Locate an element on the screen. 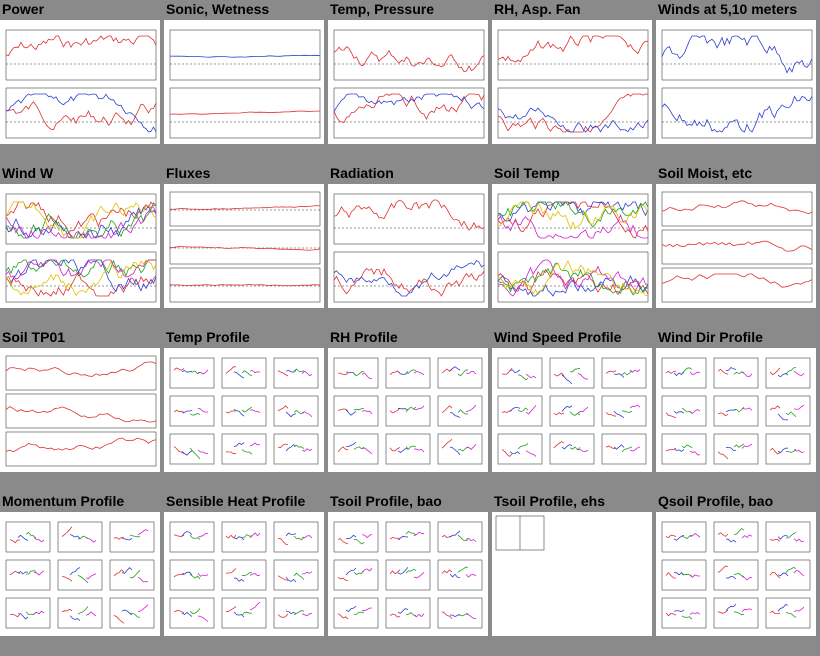  plot-tile: Soil TP01 is located at coordinates (81, 410).